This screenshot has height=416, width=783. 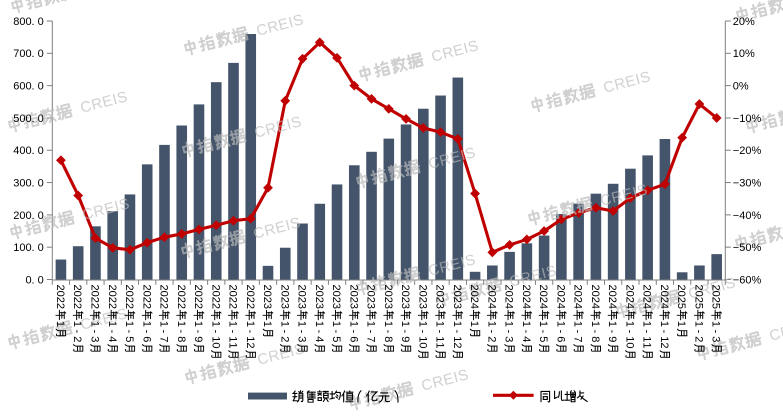 What do you see at coordinates (34, 280) in the screenshot?
I see `svg-text: 0. 0` at bounding box center [34, 280].